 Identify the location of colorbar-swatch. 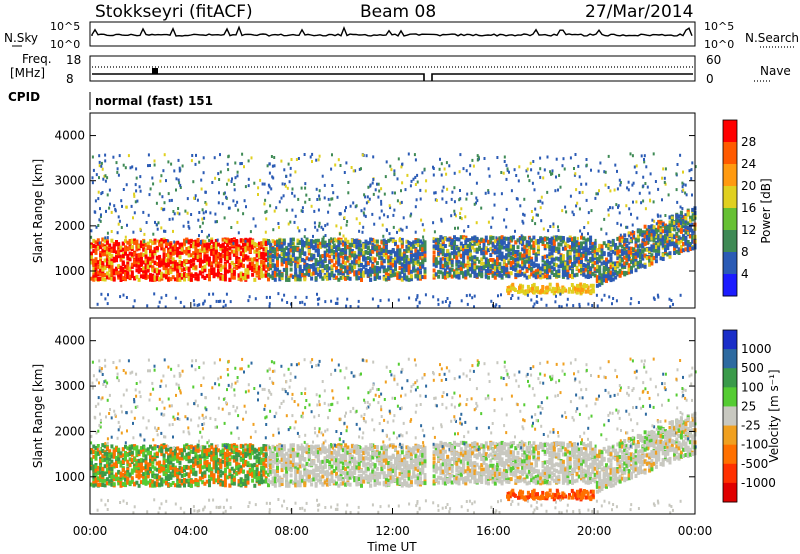
(730, 197).